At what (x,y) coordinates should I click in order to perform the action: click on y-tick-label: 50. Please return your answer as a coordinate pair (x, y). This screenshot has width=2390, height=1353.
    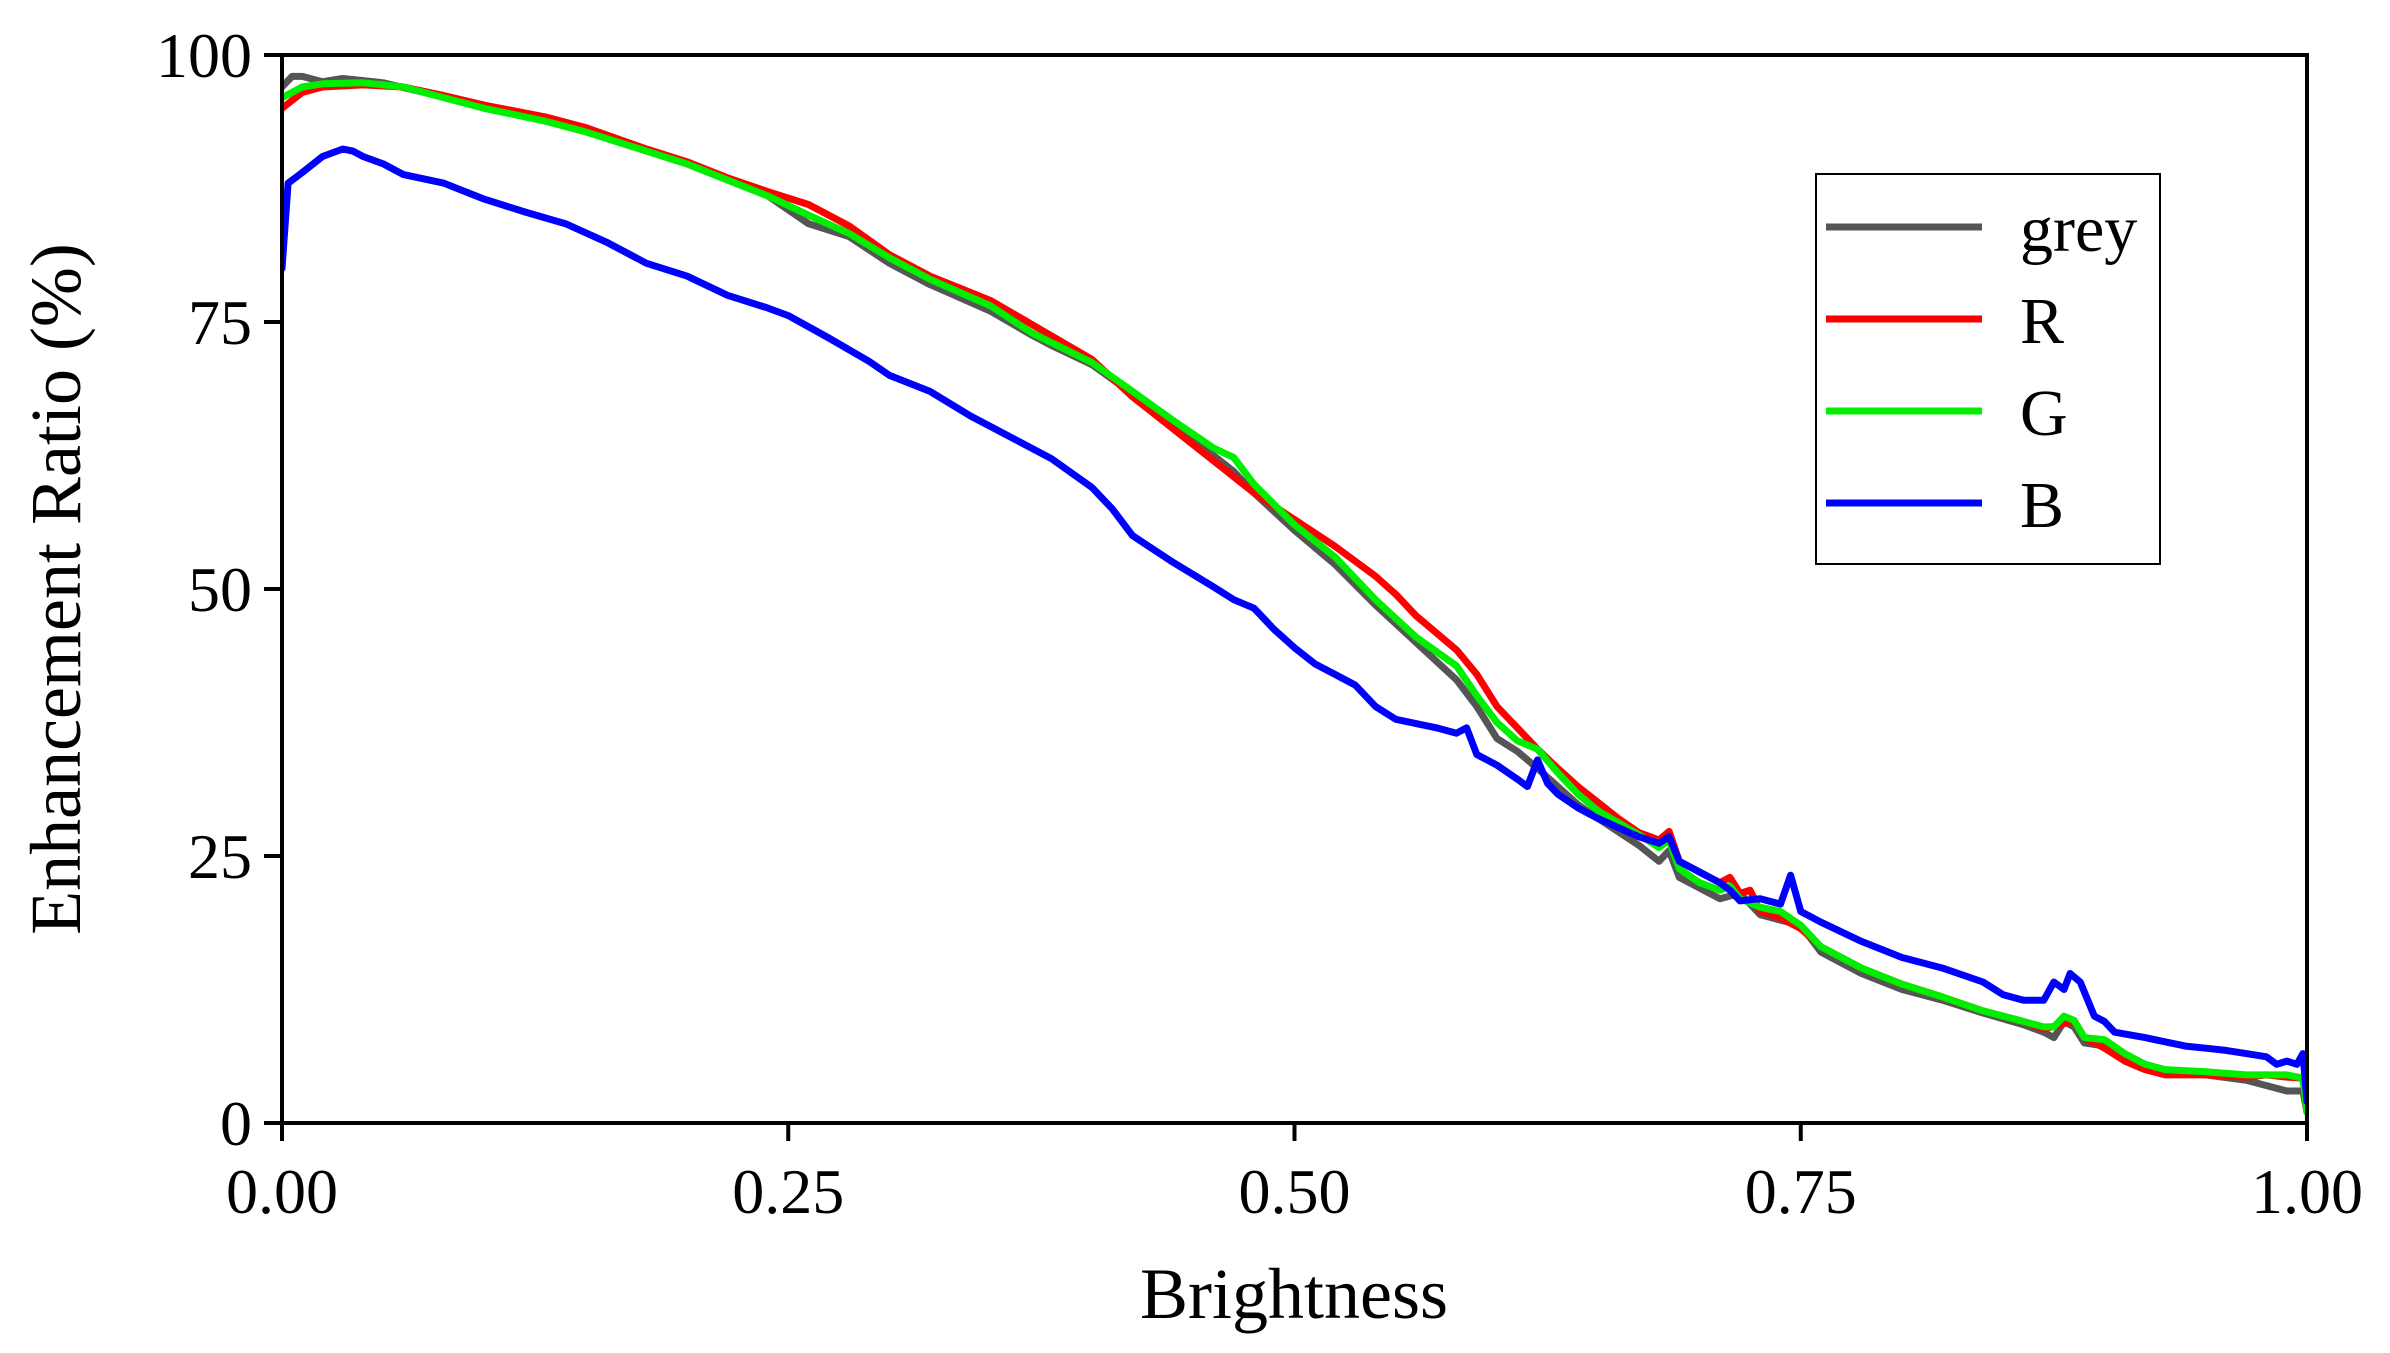
    Looking at the image, I should click on (220, 589).